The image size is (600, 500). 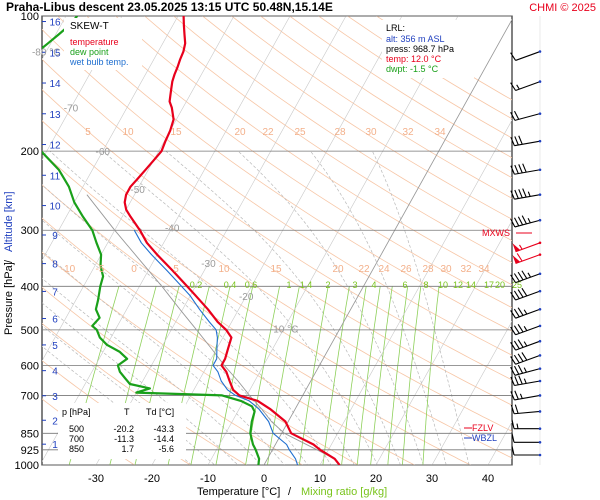 What do you see at coordinates (160, 412) in the screenshot?
I see `table-header-td: Td [°C]` at bounding box center [160, 412].